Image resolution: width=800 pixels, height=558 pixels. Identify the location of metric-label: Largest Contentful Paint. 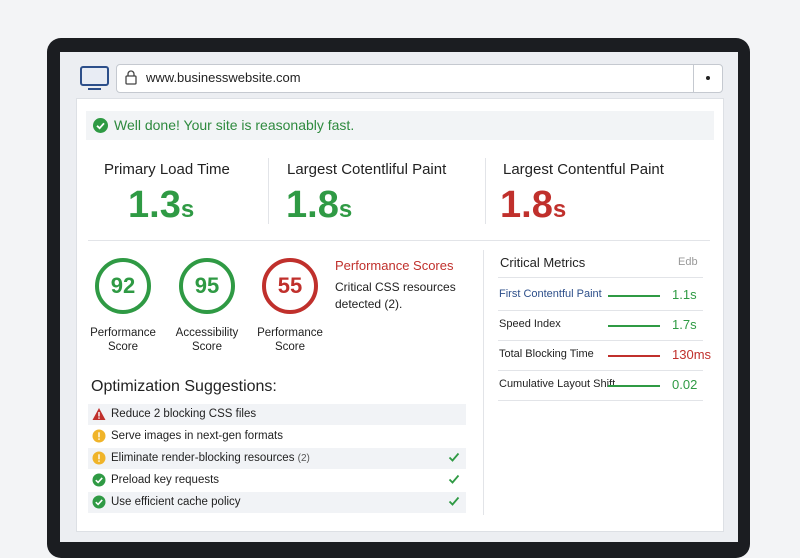
(583, 169).